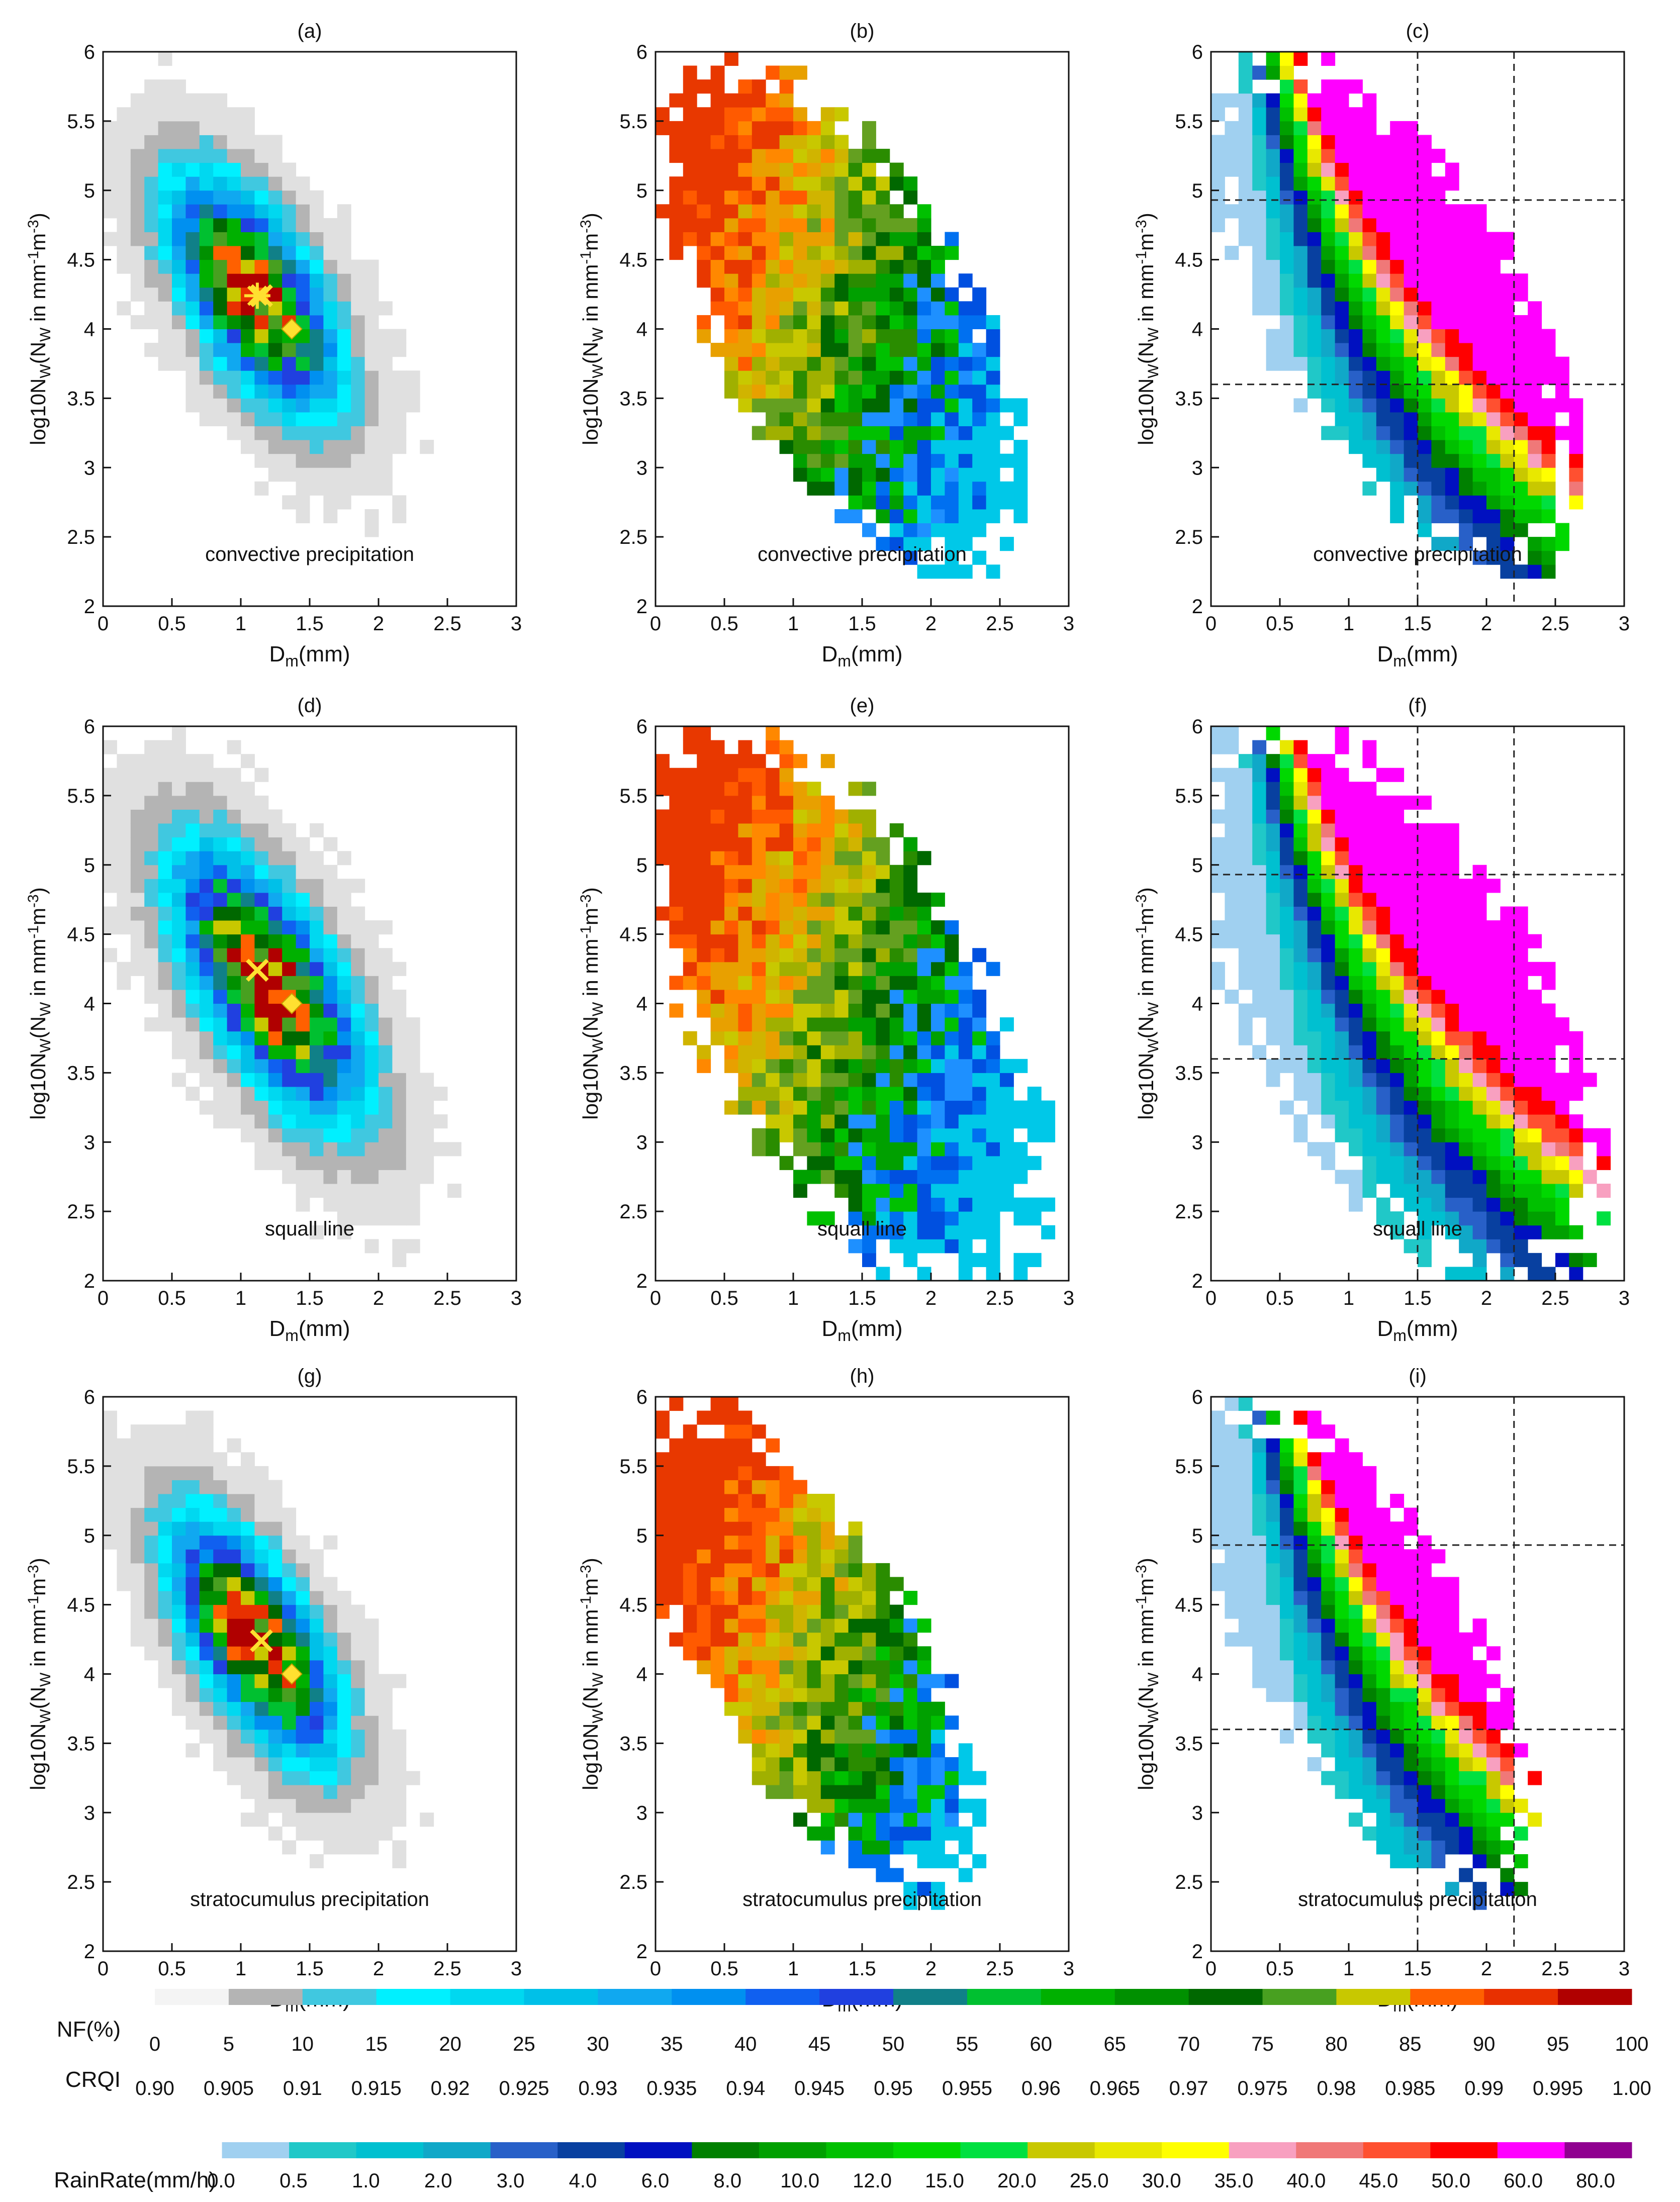  I want to click on x-tick-label: 0, so click(103, 1969).